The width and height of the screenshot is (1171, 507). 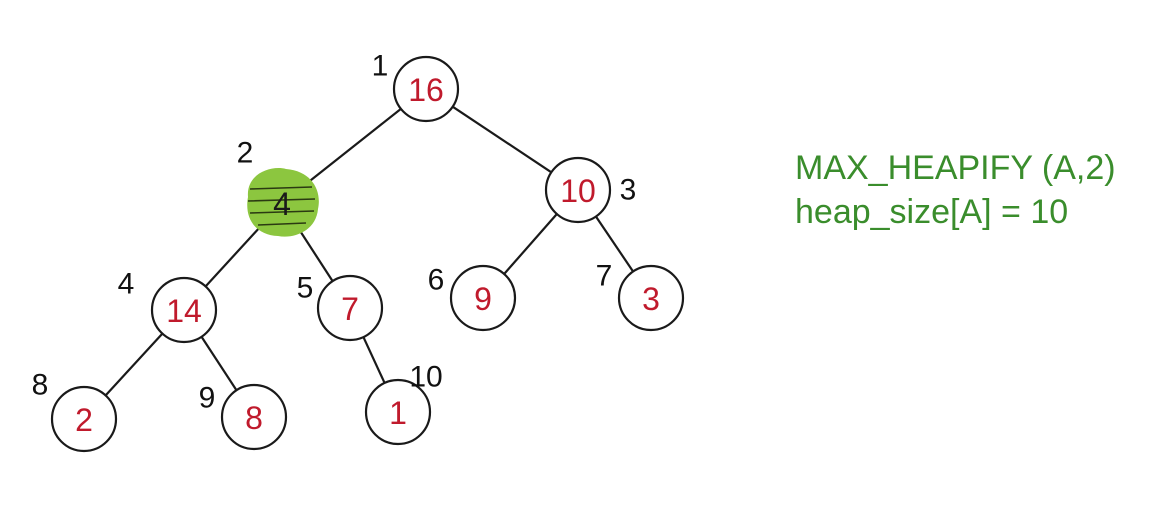 I want to click on node-value: 8, so click(x=254, y=418).